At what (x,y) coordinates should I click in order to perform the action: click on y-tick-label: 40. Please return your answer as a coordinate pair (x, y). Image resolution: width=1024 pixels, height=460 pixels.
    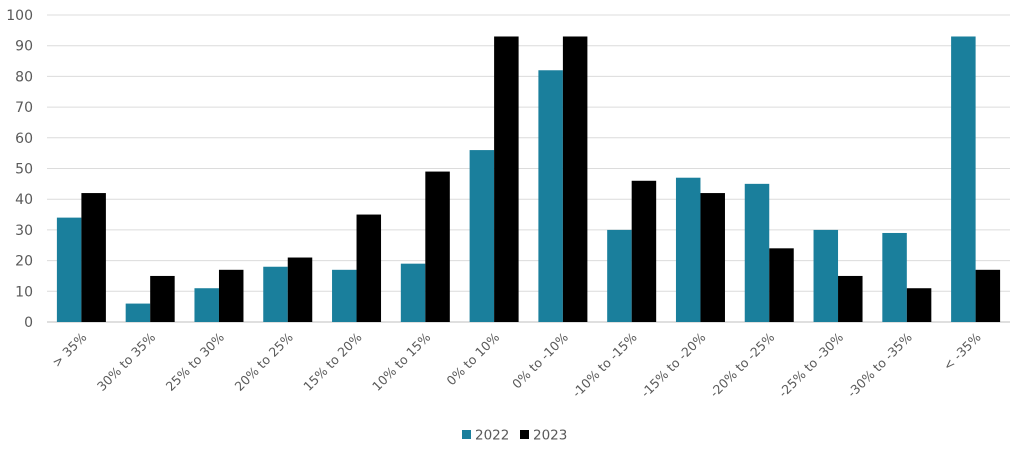
    Looking at the image, I should click on (24, 200).